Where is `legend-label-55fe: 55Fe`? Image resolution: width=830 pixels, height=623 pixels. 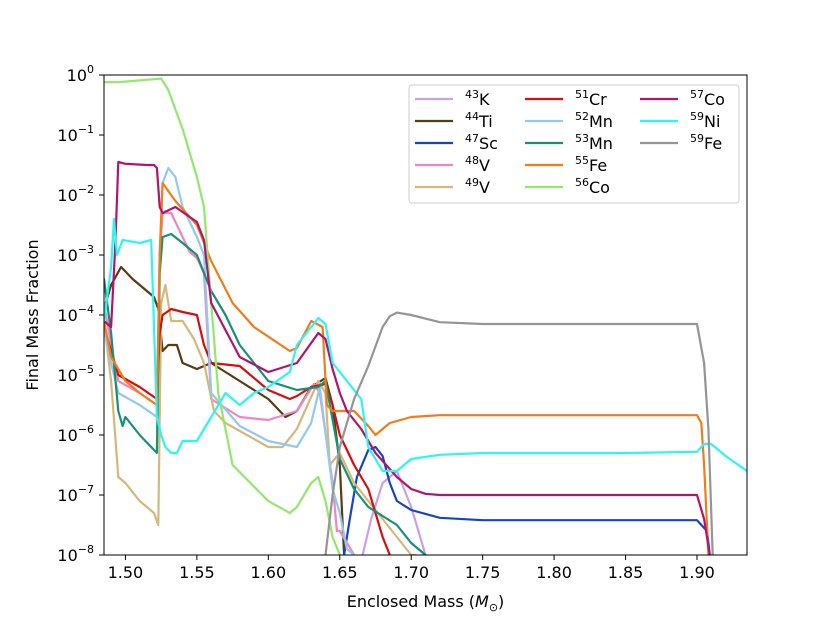
legend-label-55fe: 55Fe is located at coordinates (591, 164).